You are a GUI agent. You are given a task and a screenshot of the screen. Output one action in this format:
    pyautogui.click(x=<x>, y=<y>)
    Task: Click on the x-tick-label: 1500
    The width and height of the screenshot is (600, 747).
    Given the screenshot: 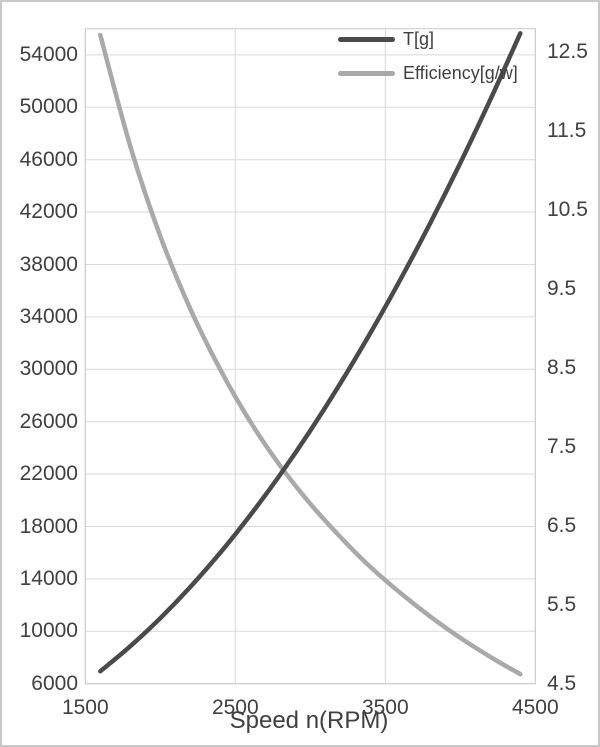 What is the action you would take?
    pyautogui.click(x=85, y=707)
    